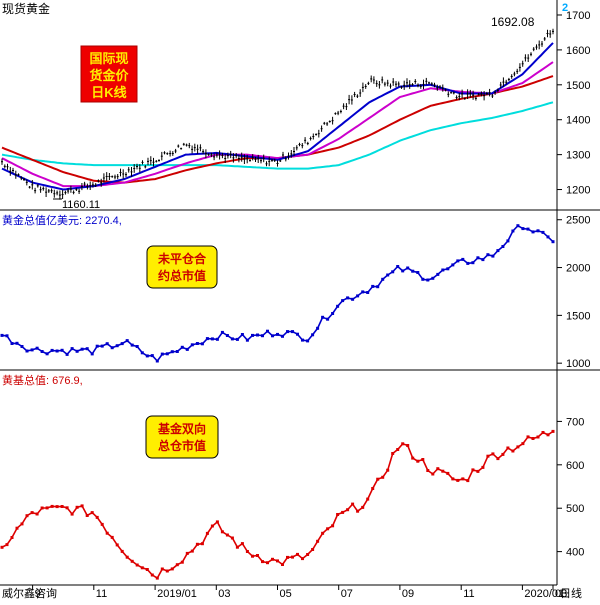  I want to click on price-badge-line-2: 货金价, so click(109, 75).